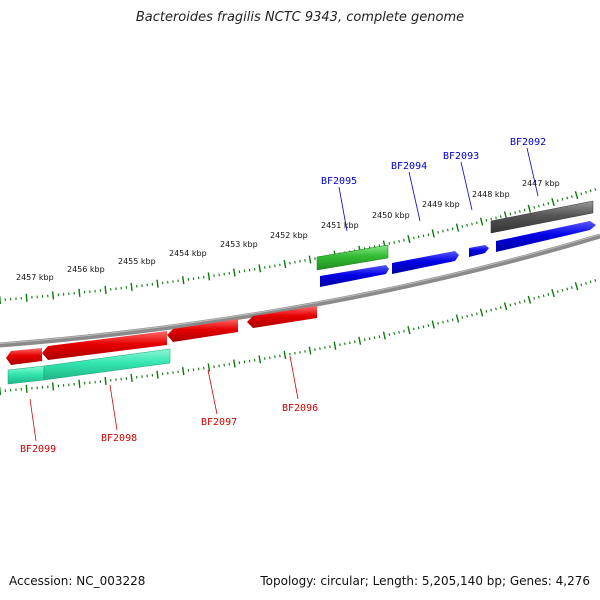 The image size is (600, 600). I want to click on feature-green-block, so click(352, 257).